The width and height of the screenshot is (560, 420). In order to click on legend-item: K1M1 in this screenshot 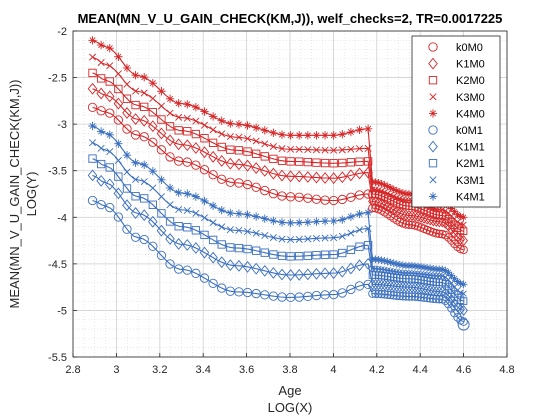, I will do `click(456, 147)`.